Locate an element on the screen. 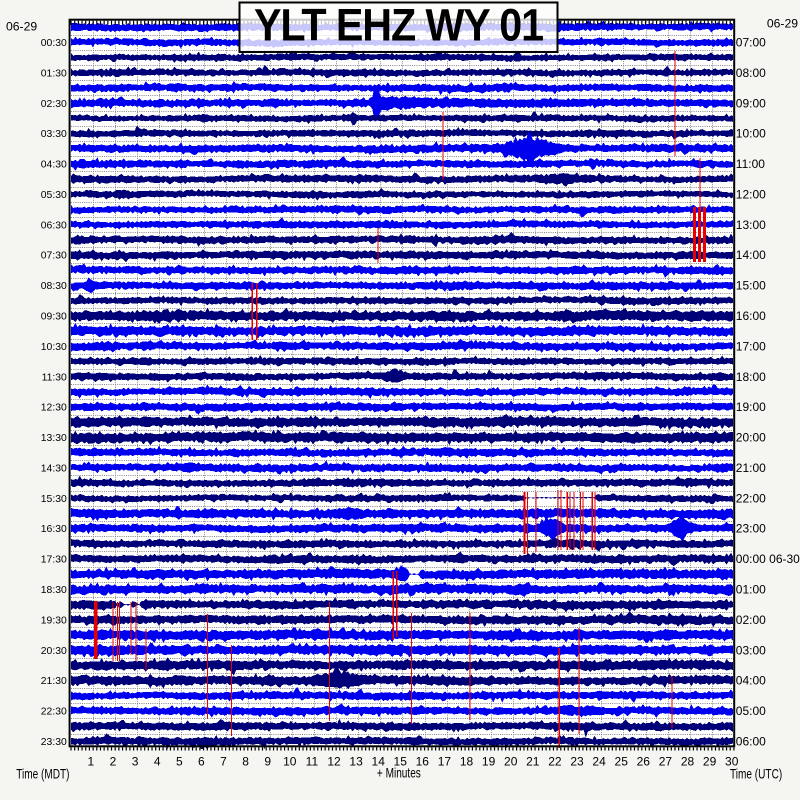 Image resolution: width=800 pixels, height=800 pixels. svg-text: 05:00 is located at coordinates (751, 711).